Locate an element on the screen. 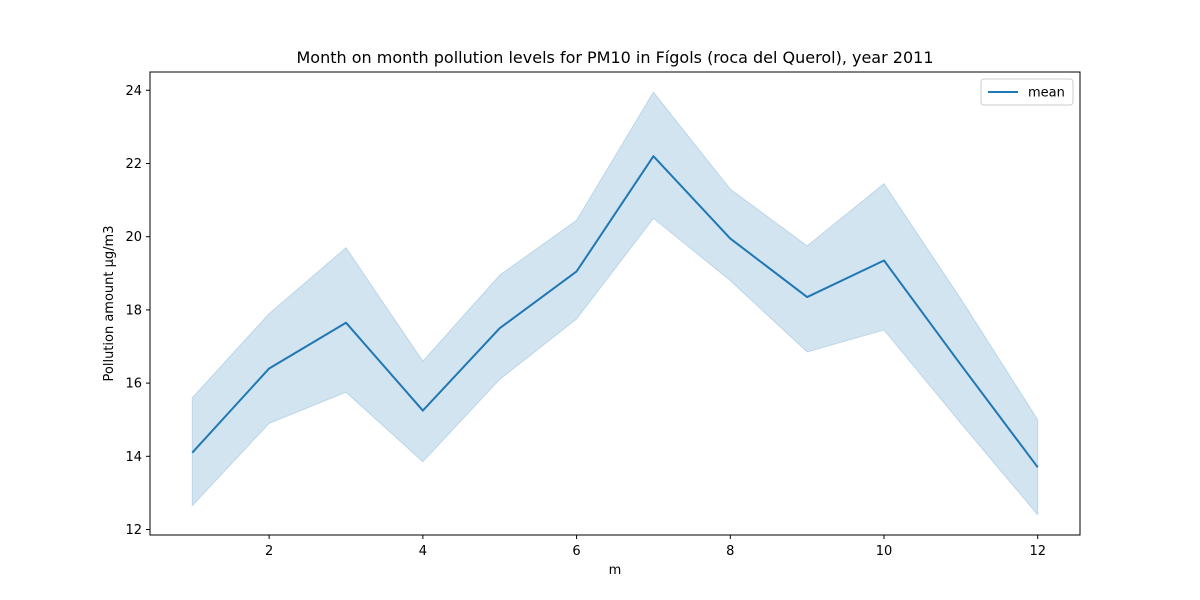 Image resolution: width=1200 pixels, height=600 pixels. x-axis-label: m is located at coordinates (615, 570).